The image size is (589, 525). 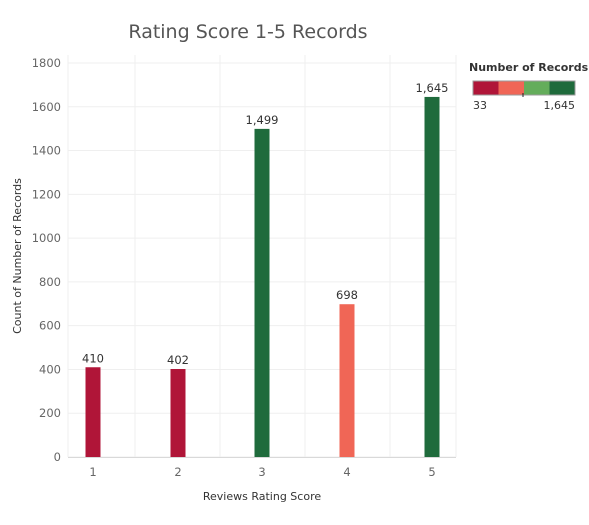 What do you see at coordinates (46, 151) in the screenshot?
I see `y-tick-label: 1400` at bounding box center [46, 151].